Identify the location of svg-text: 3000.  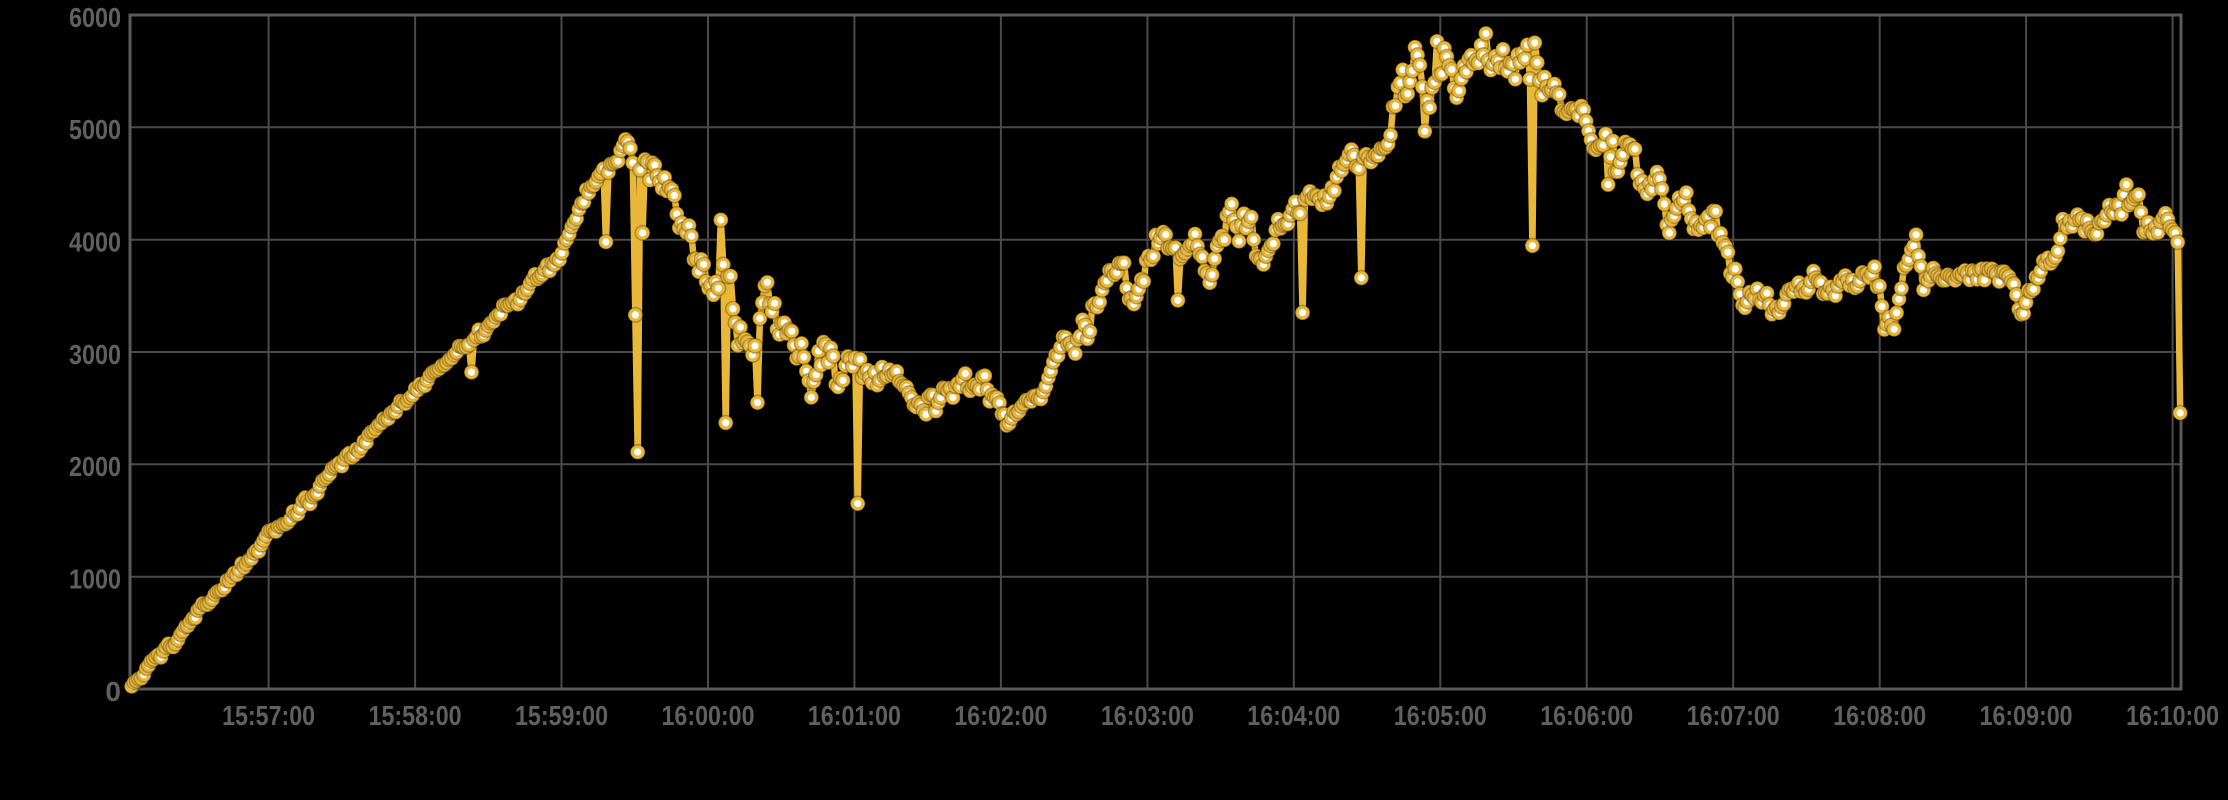
(95, 354).